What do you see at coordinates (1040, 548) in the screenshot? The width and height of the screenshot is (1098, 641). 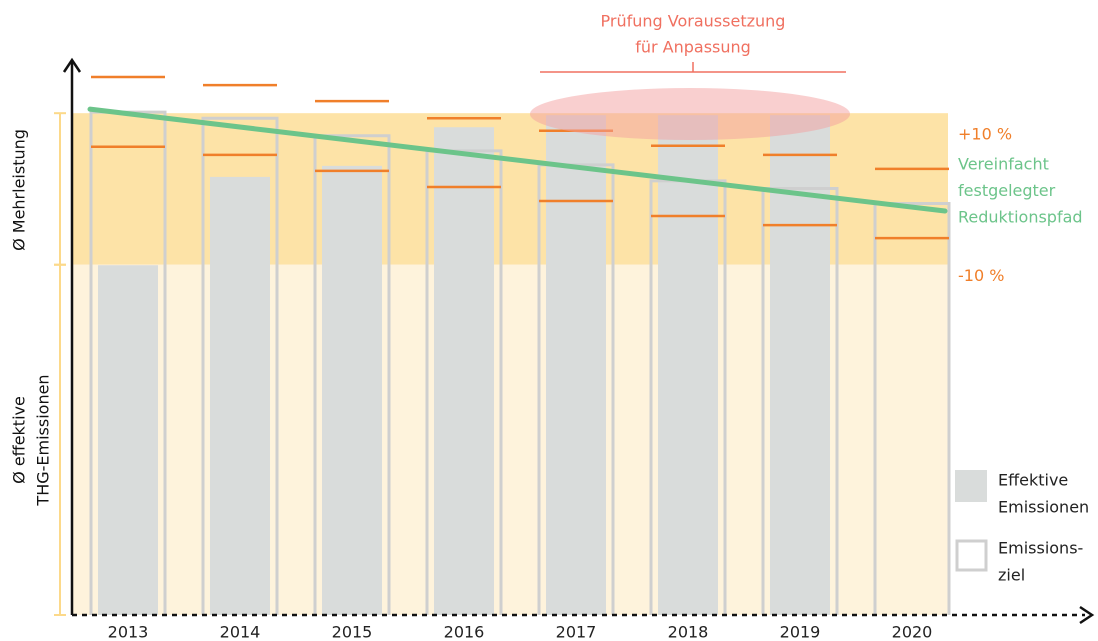 I see `legend-label: Emissions-` at bounding box center [1040, 548].